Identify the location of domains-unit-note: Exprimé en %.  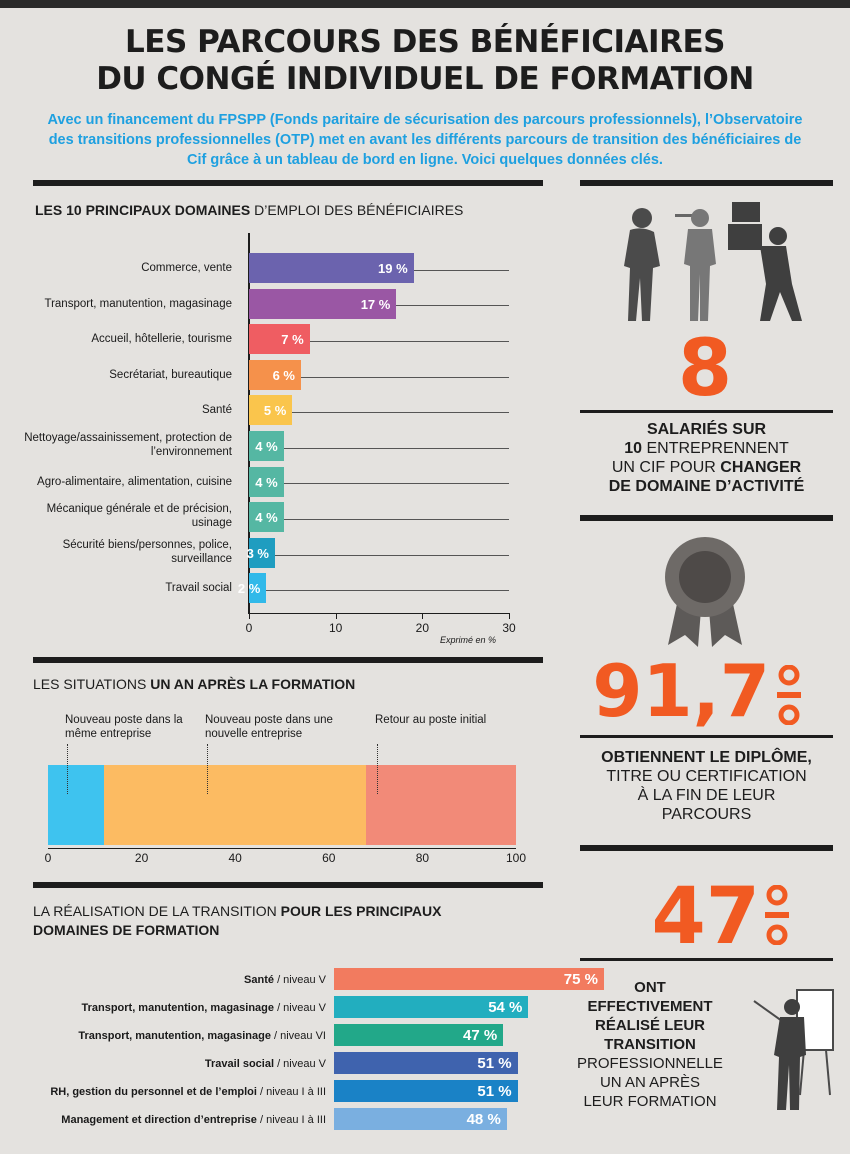
(468, 640).